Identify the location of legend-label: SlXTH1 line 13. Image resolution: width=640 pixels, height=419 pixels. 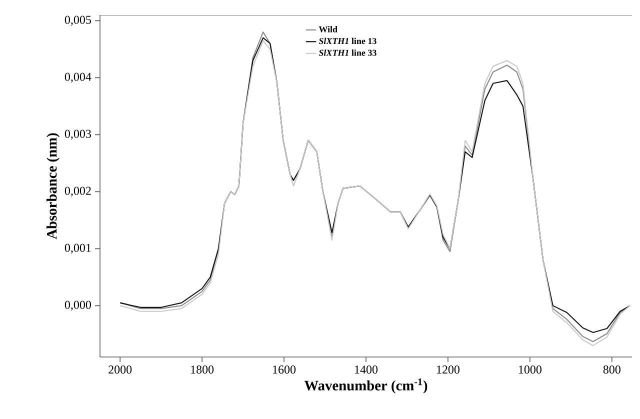
(347, 41).